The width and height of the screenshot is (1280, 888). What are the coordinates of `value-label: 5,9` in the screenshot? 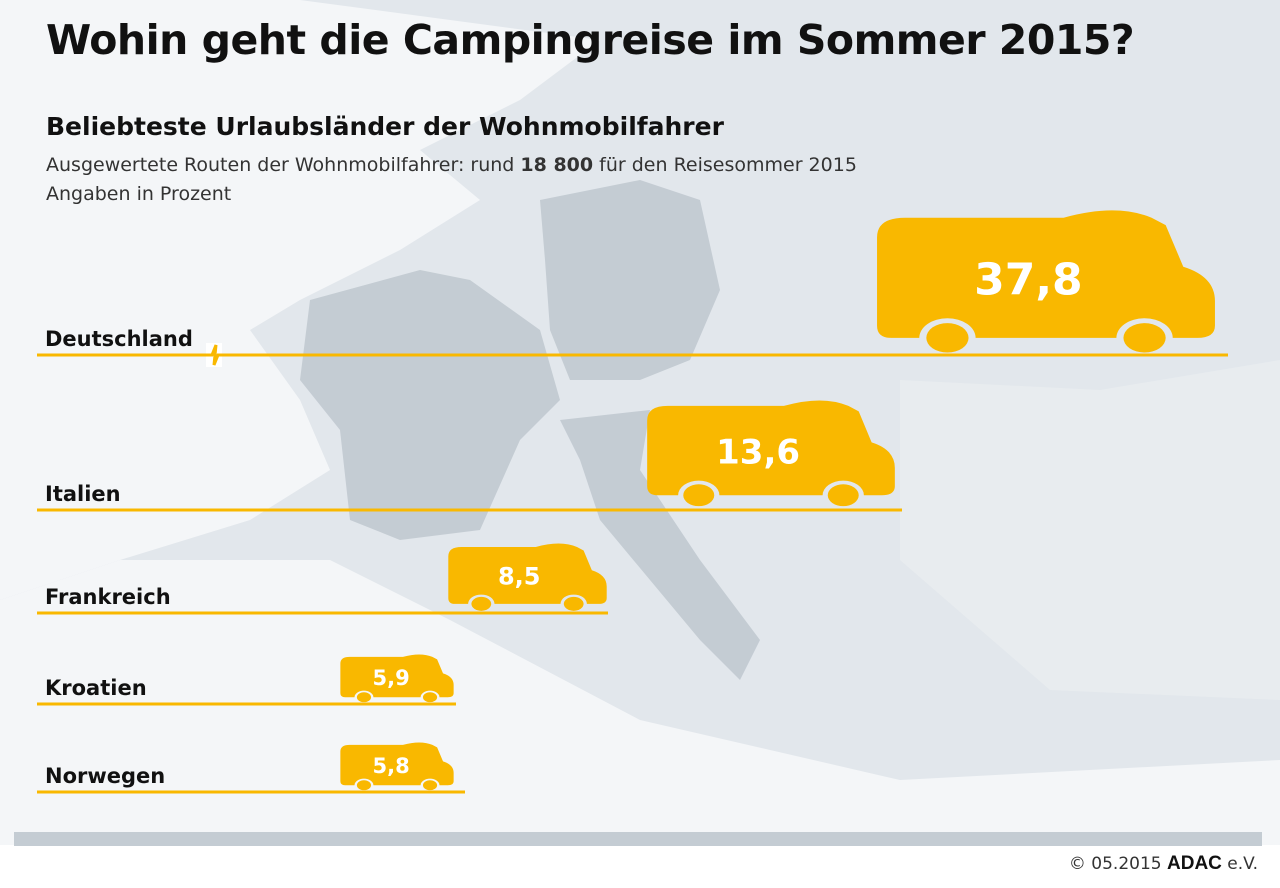 It's located at (390, 678).